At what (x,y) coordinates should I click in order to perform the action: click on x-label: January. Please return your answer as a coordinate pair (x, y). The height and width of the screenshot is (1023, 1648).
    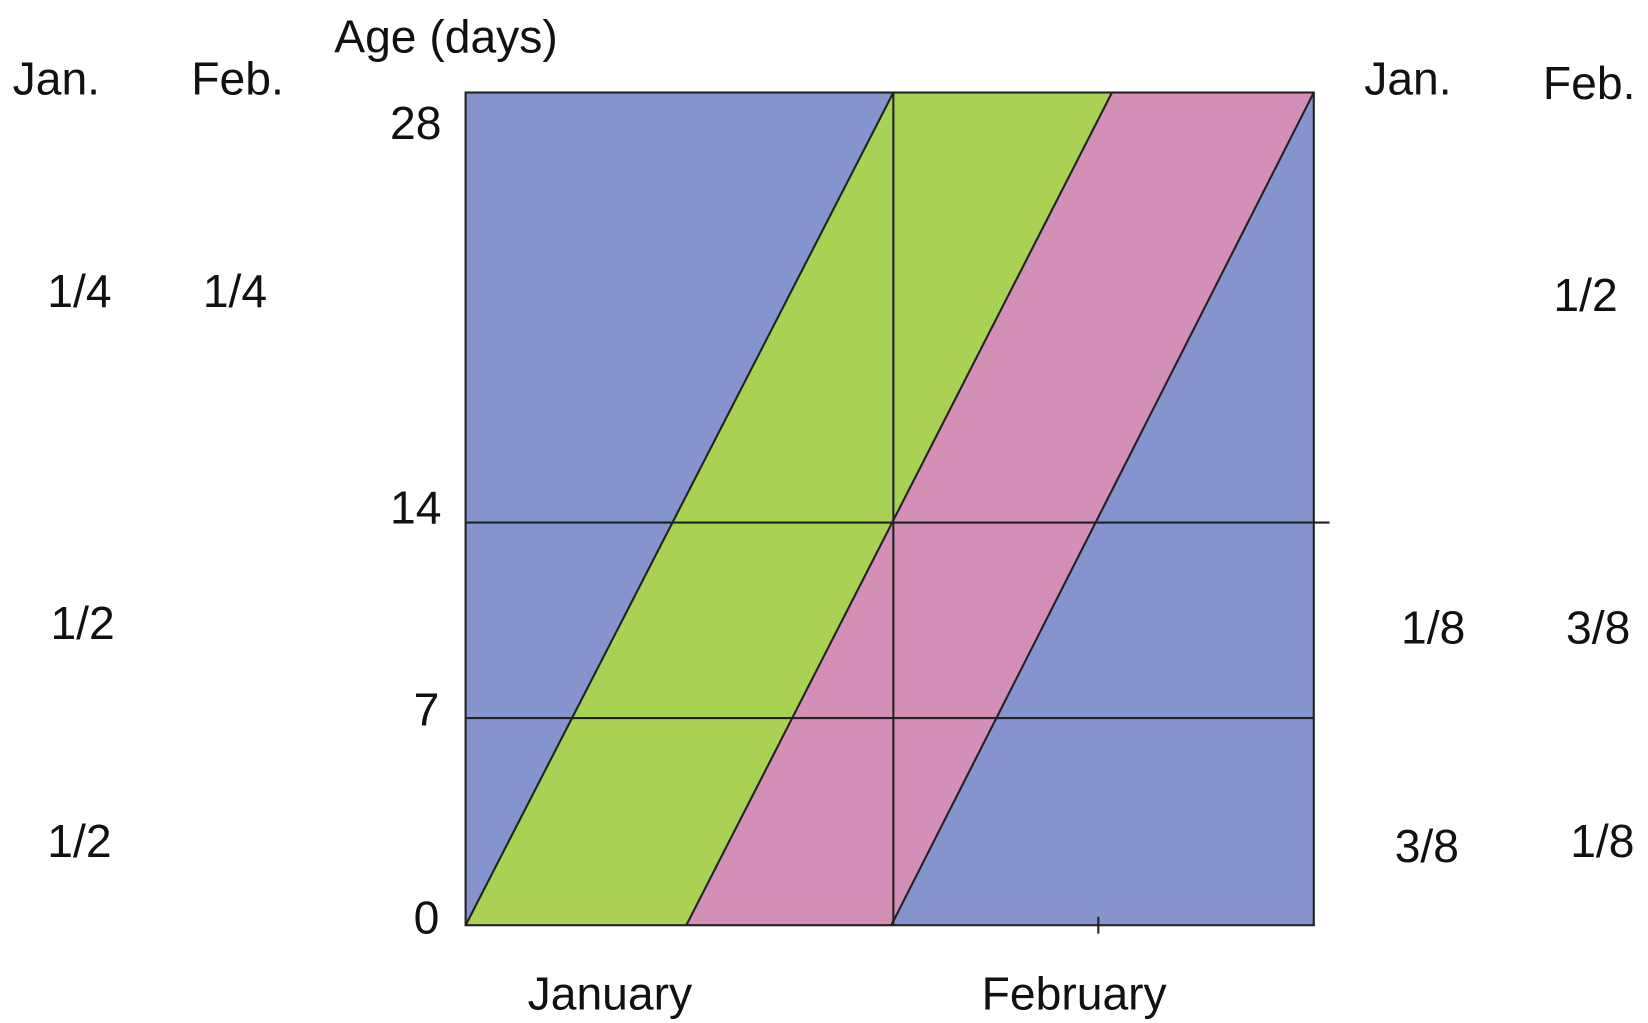
    Looking at the image, I should click on (610, 993).